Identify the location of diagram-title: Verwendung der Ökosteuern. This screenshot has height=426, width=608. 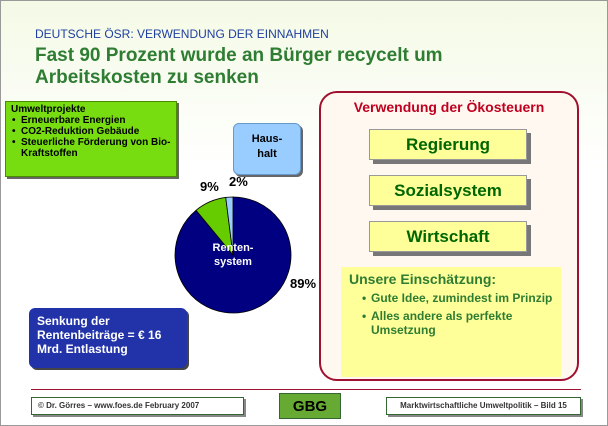
(449, 107).